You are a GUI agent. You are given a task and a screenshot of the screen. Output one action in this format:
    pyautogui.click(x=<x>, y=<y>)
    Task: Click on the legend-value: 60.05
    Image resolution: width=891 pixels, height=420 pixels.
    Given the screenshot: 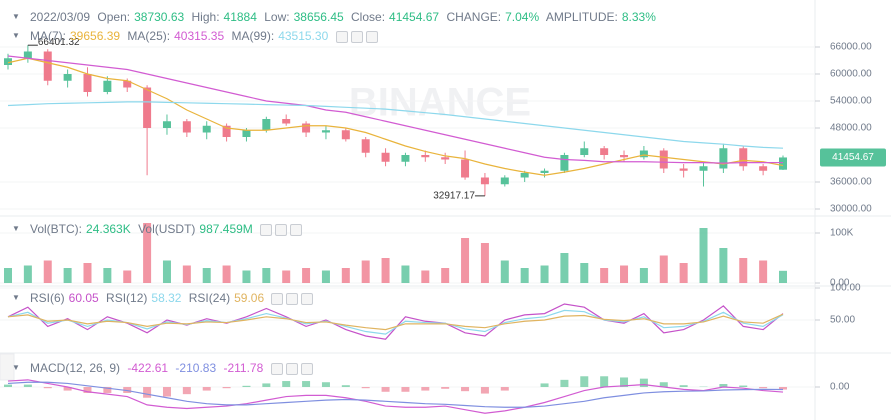 What is the action you would take?
    pyautogui.click(x=83, y=298)
    